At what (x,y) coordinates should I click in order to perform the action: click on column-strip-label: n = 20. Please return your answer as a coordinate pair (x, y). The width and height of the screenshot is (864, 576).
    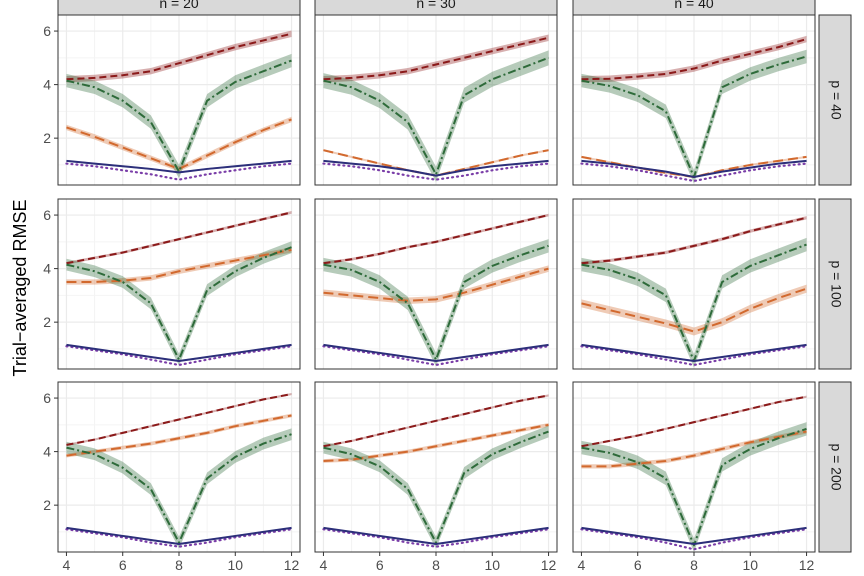
    Looking at the image, I should click on (179, 5).